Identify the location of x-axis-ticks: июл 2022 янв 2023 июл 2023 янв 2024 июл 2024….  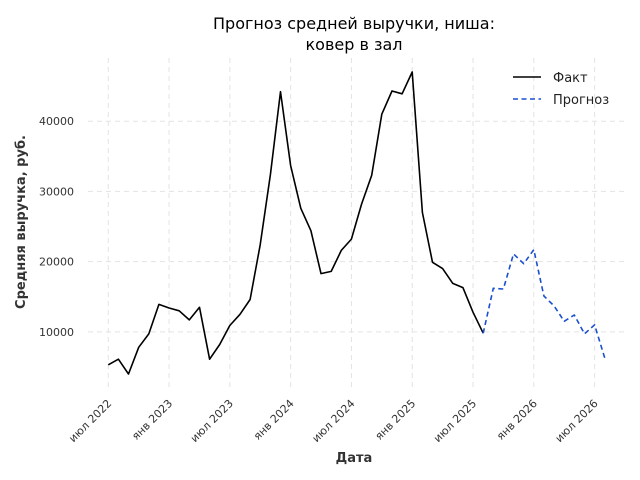
(333, 421).